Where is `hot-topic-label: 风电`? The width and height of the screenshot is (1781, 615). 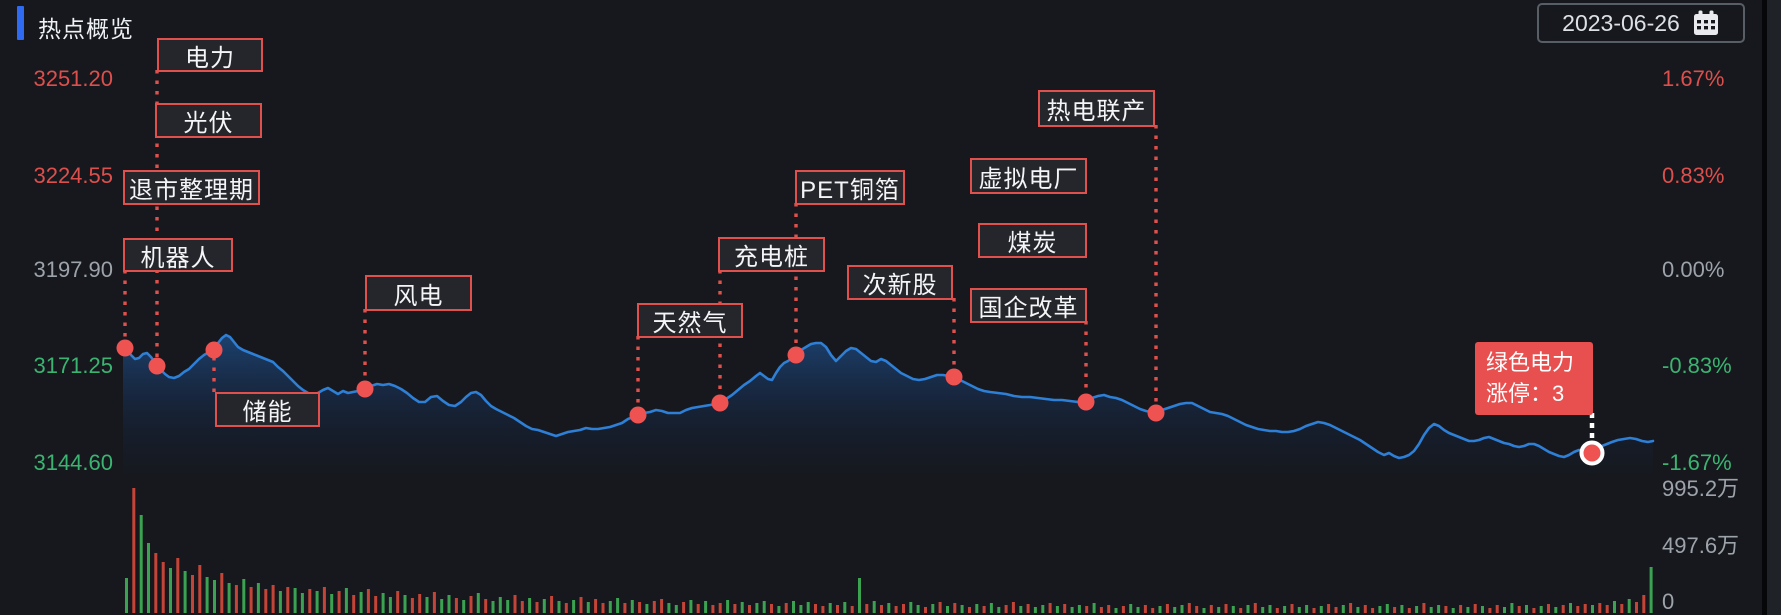 hot-topic-label: 风电 is located at coordinates (418, 293).